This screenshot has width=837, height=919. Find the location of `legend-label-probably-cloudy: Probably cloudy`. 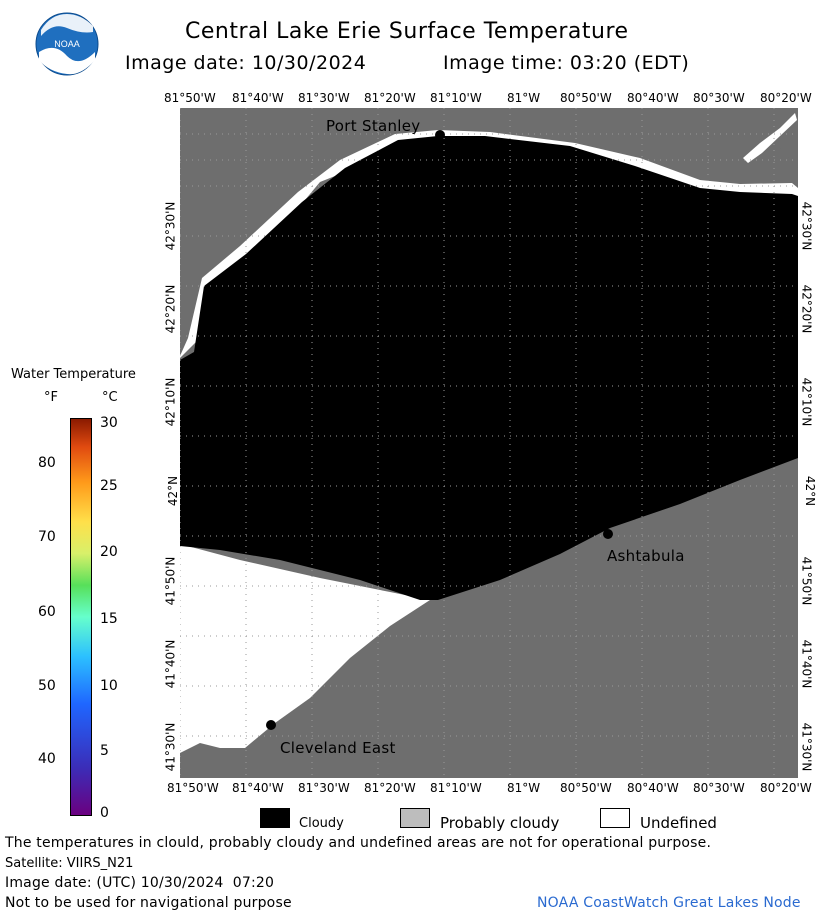

legend-label-probably-cloudy: Probably cloudy is located at coordinates (500, 823).